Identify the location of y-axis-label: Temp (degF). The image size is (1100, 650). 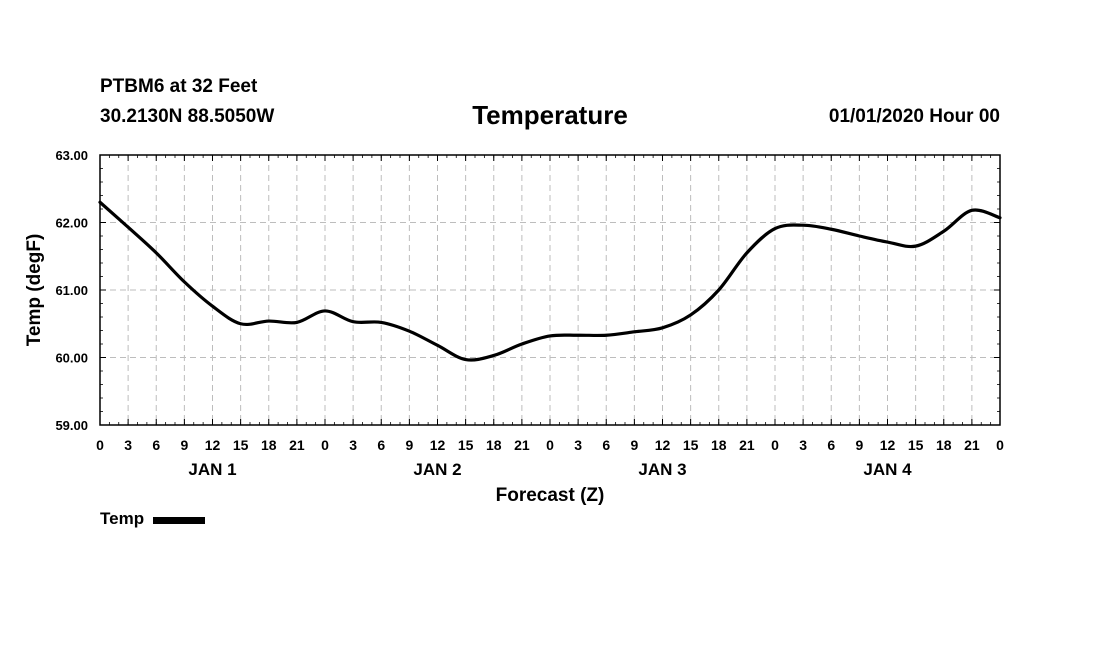
(34, 290).